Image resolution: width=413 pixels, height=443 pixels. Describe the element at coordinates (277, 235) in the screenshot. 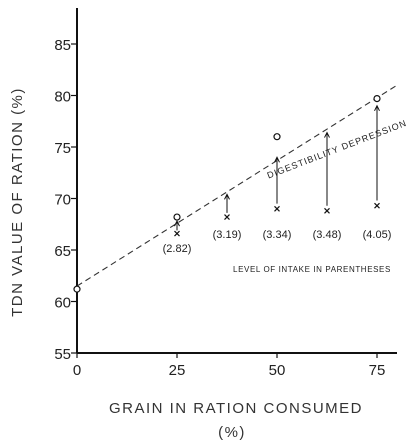

I see `intake-label: (3.34)` at that location.